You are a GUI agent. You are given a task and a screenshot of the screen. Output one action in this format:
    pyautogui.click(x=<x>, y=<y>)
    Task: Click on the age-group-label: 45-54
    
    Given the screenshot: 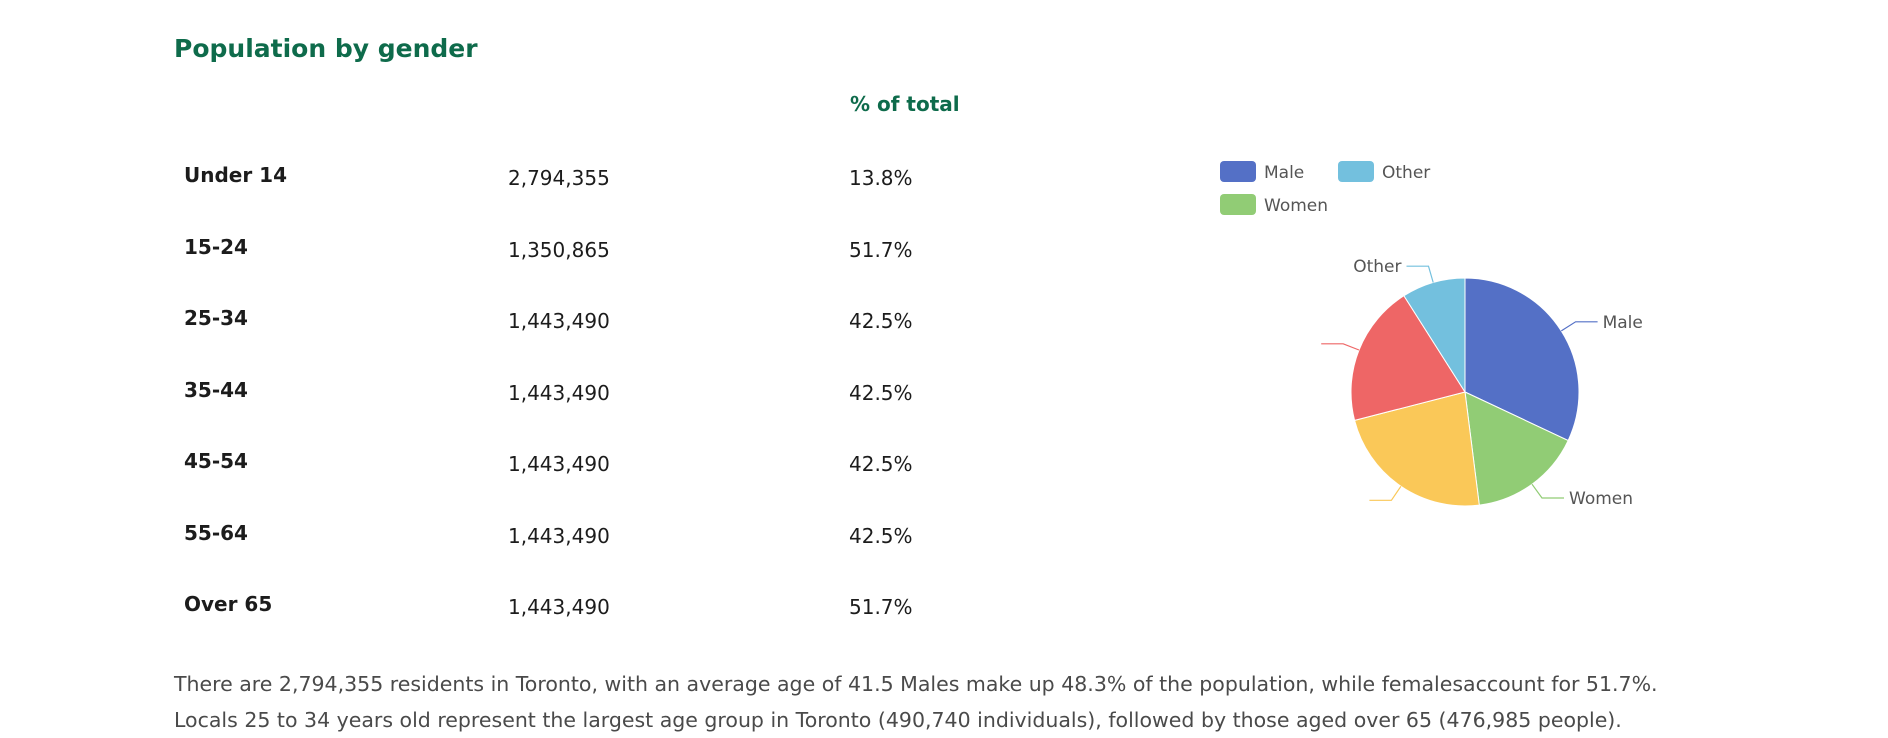 What is the action you would take?
    pyautogui.click(x=216, y=461)
    